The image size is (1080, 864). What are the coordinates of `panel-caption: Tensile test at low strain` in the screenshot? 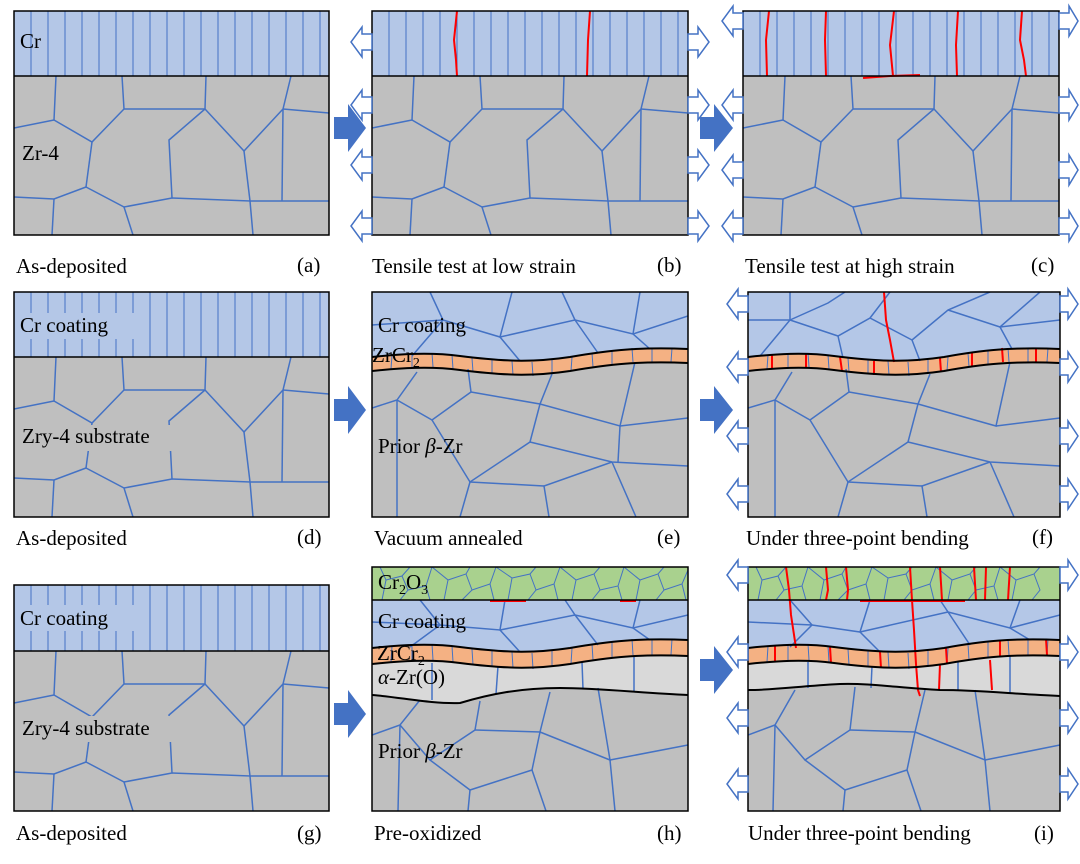 It's located at (474, 266).